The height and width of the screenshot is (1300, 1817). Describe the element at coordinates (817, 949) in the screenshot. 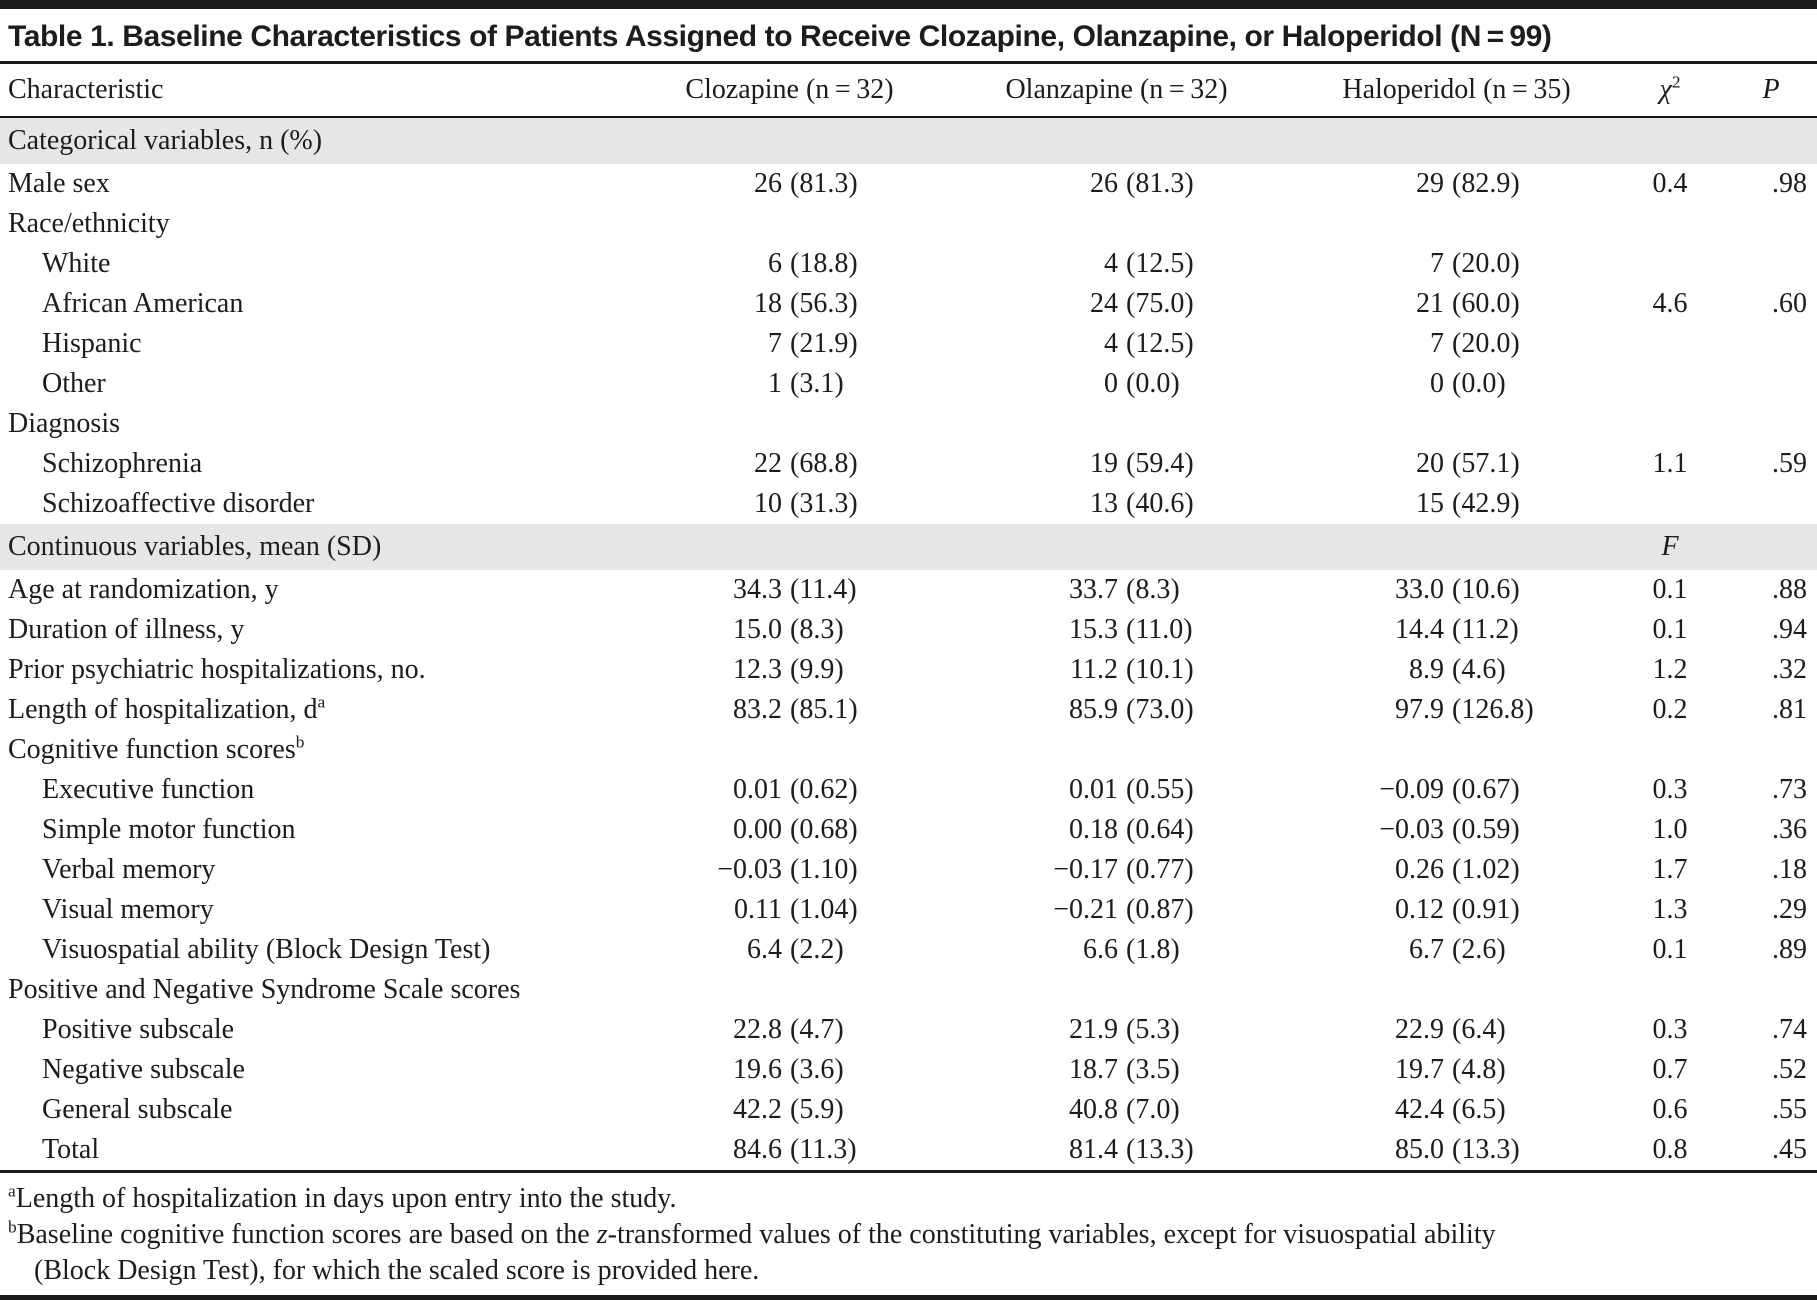

I see `clozapine-parenthetical: (2.2)` at that location.